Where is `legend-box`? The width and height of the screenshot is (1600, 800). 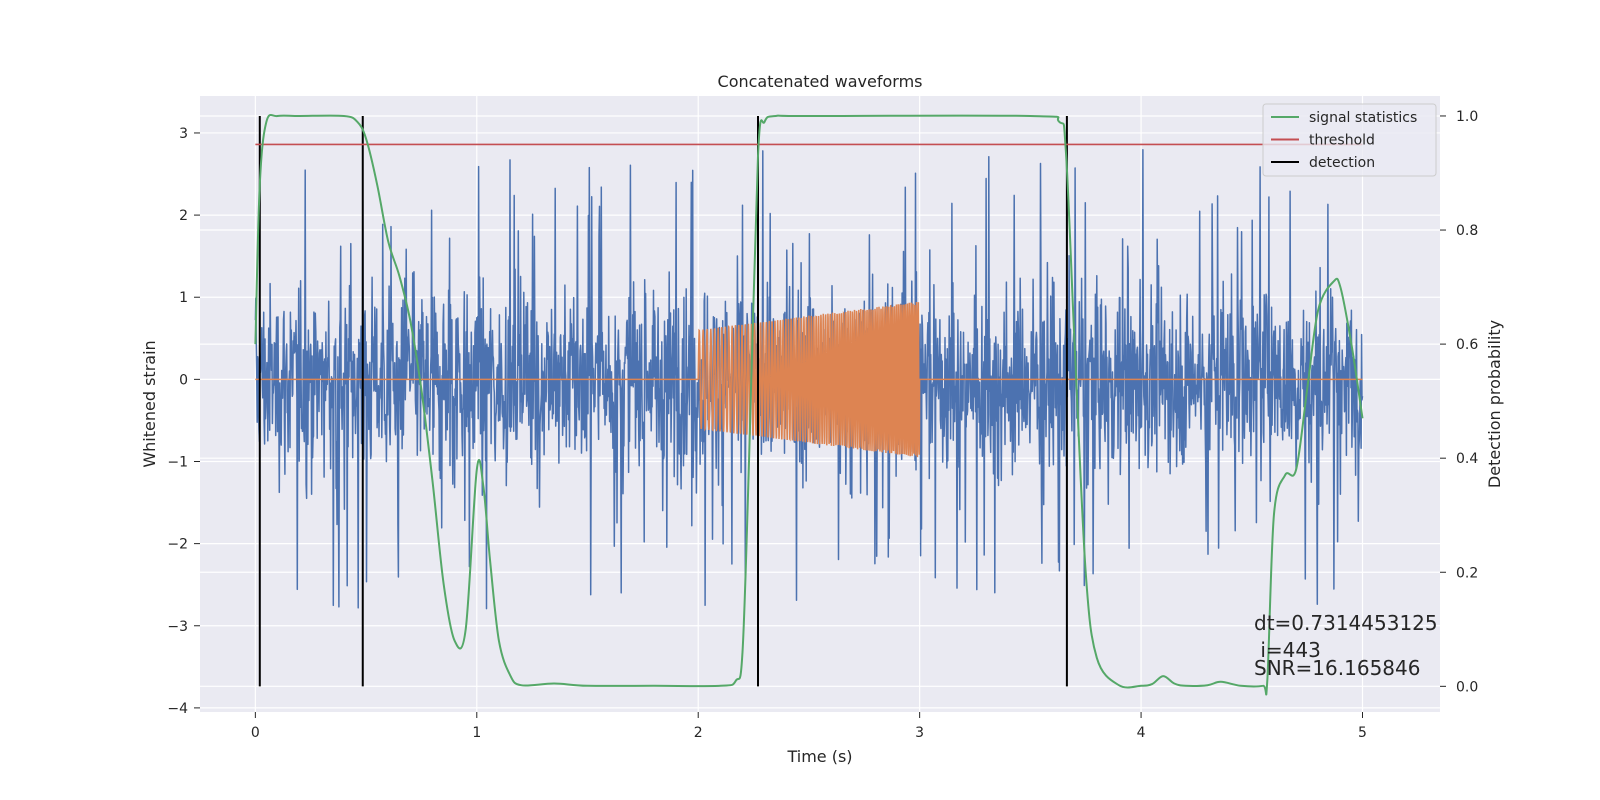
legend-box is located at coordinates (1349, 140).